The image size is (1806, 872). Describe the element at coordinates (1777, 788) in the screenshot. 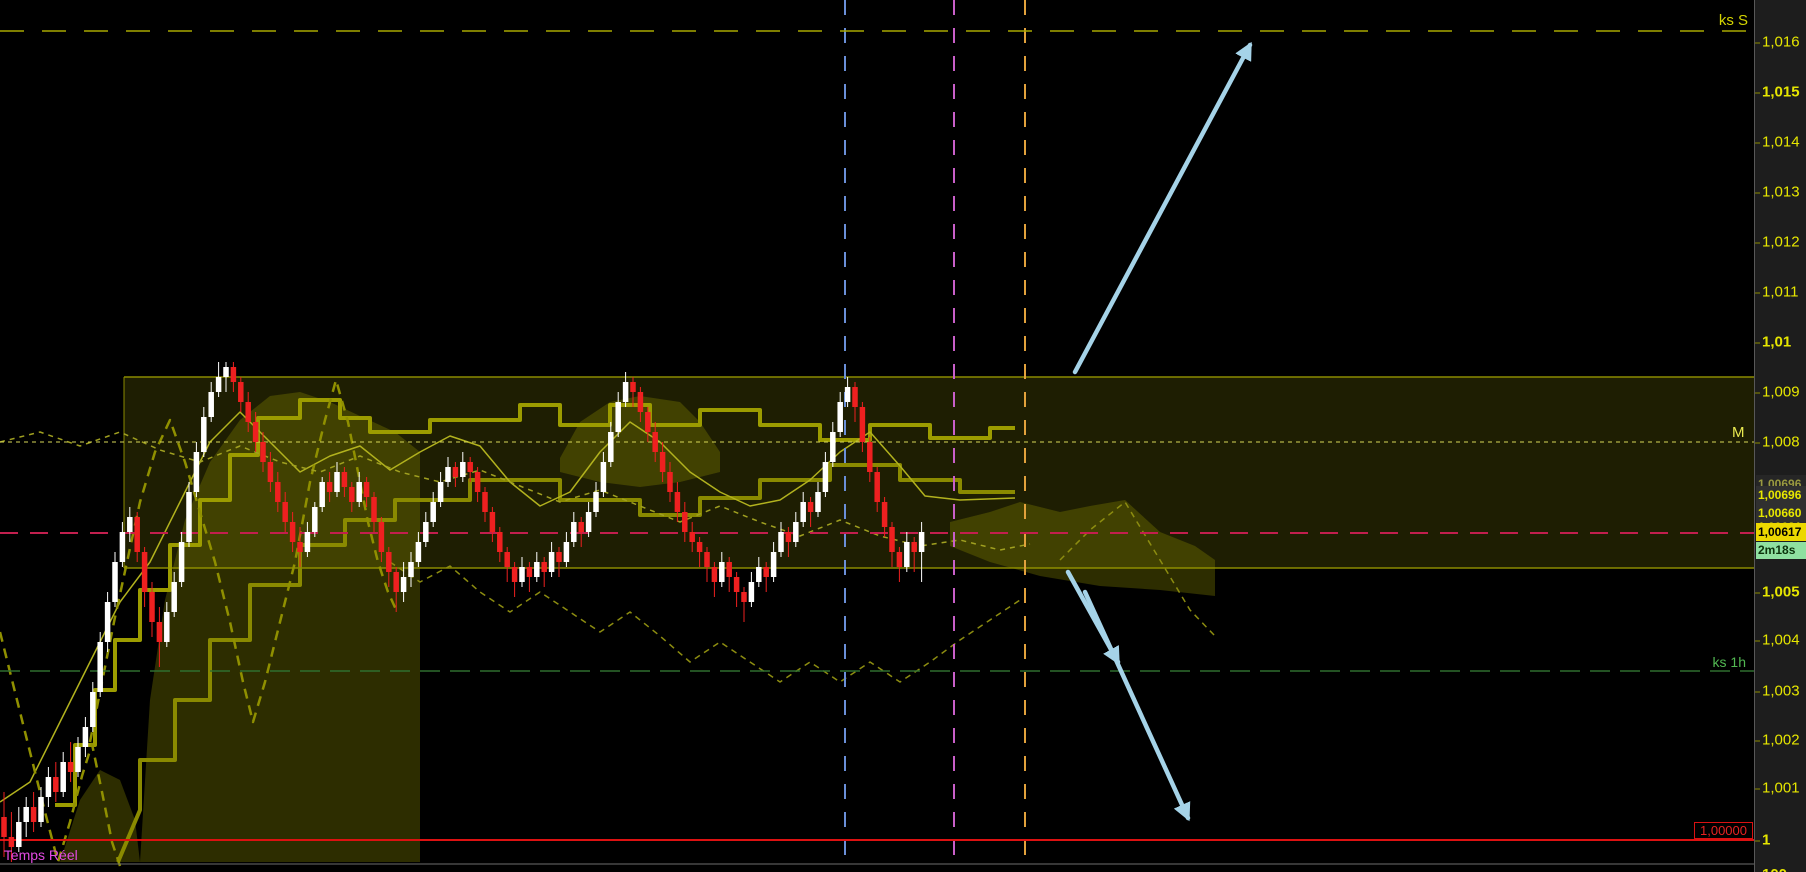

I see `axis-tick-label: 1,001` at that location.